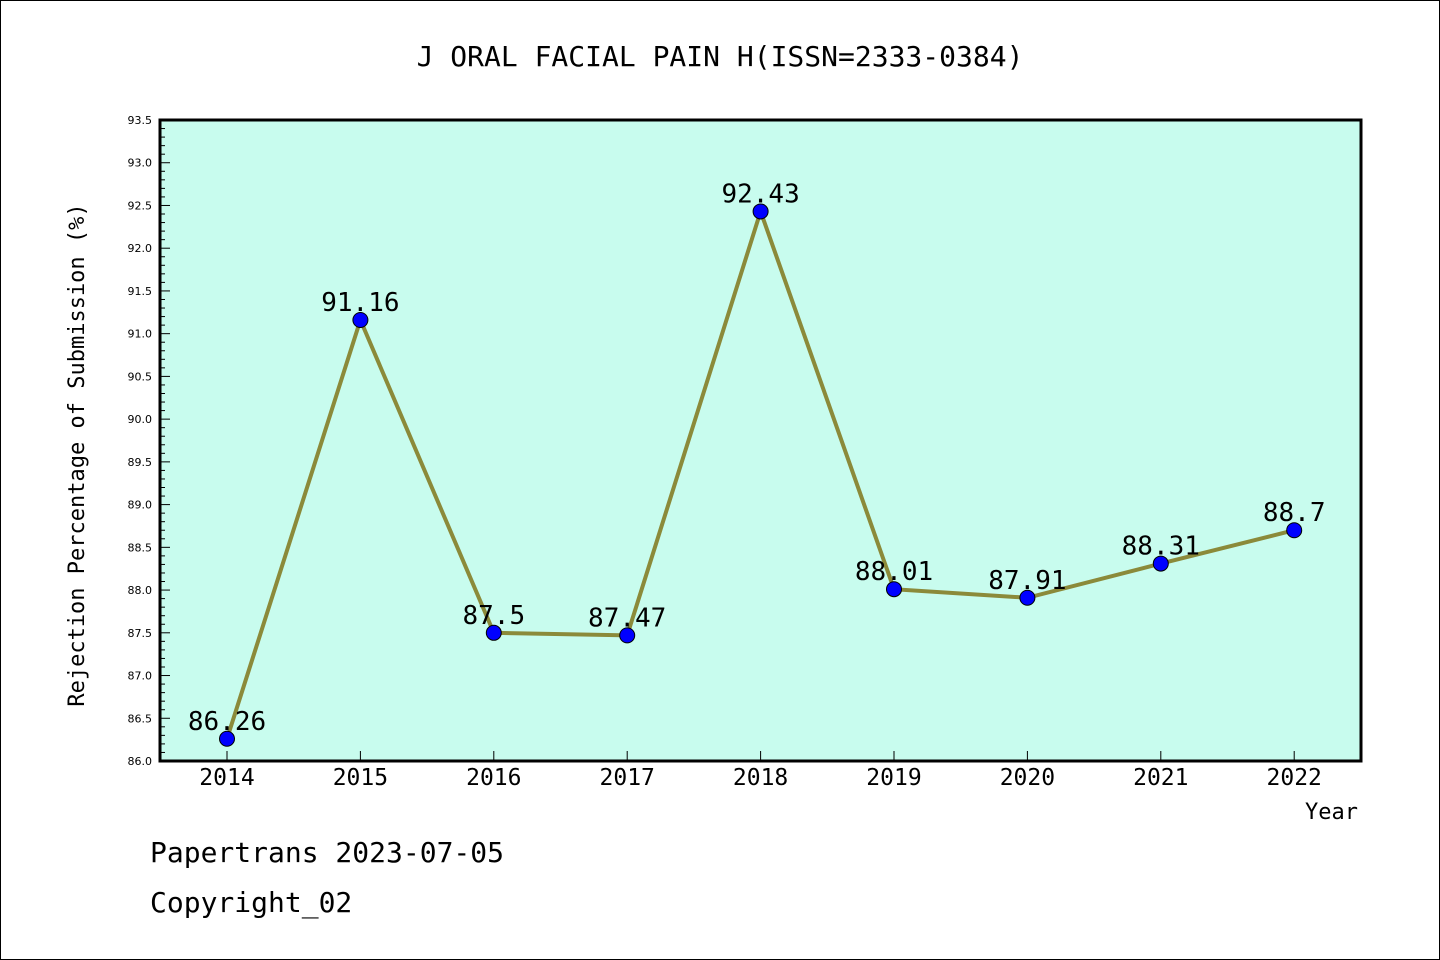 The image size is (1440, 960). Describe the element at coordinates (140, 547) in the screenshot. I see `y-tick-label: 88.5` at that location.